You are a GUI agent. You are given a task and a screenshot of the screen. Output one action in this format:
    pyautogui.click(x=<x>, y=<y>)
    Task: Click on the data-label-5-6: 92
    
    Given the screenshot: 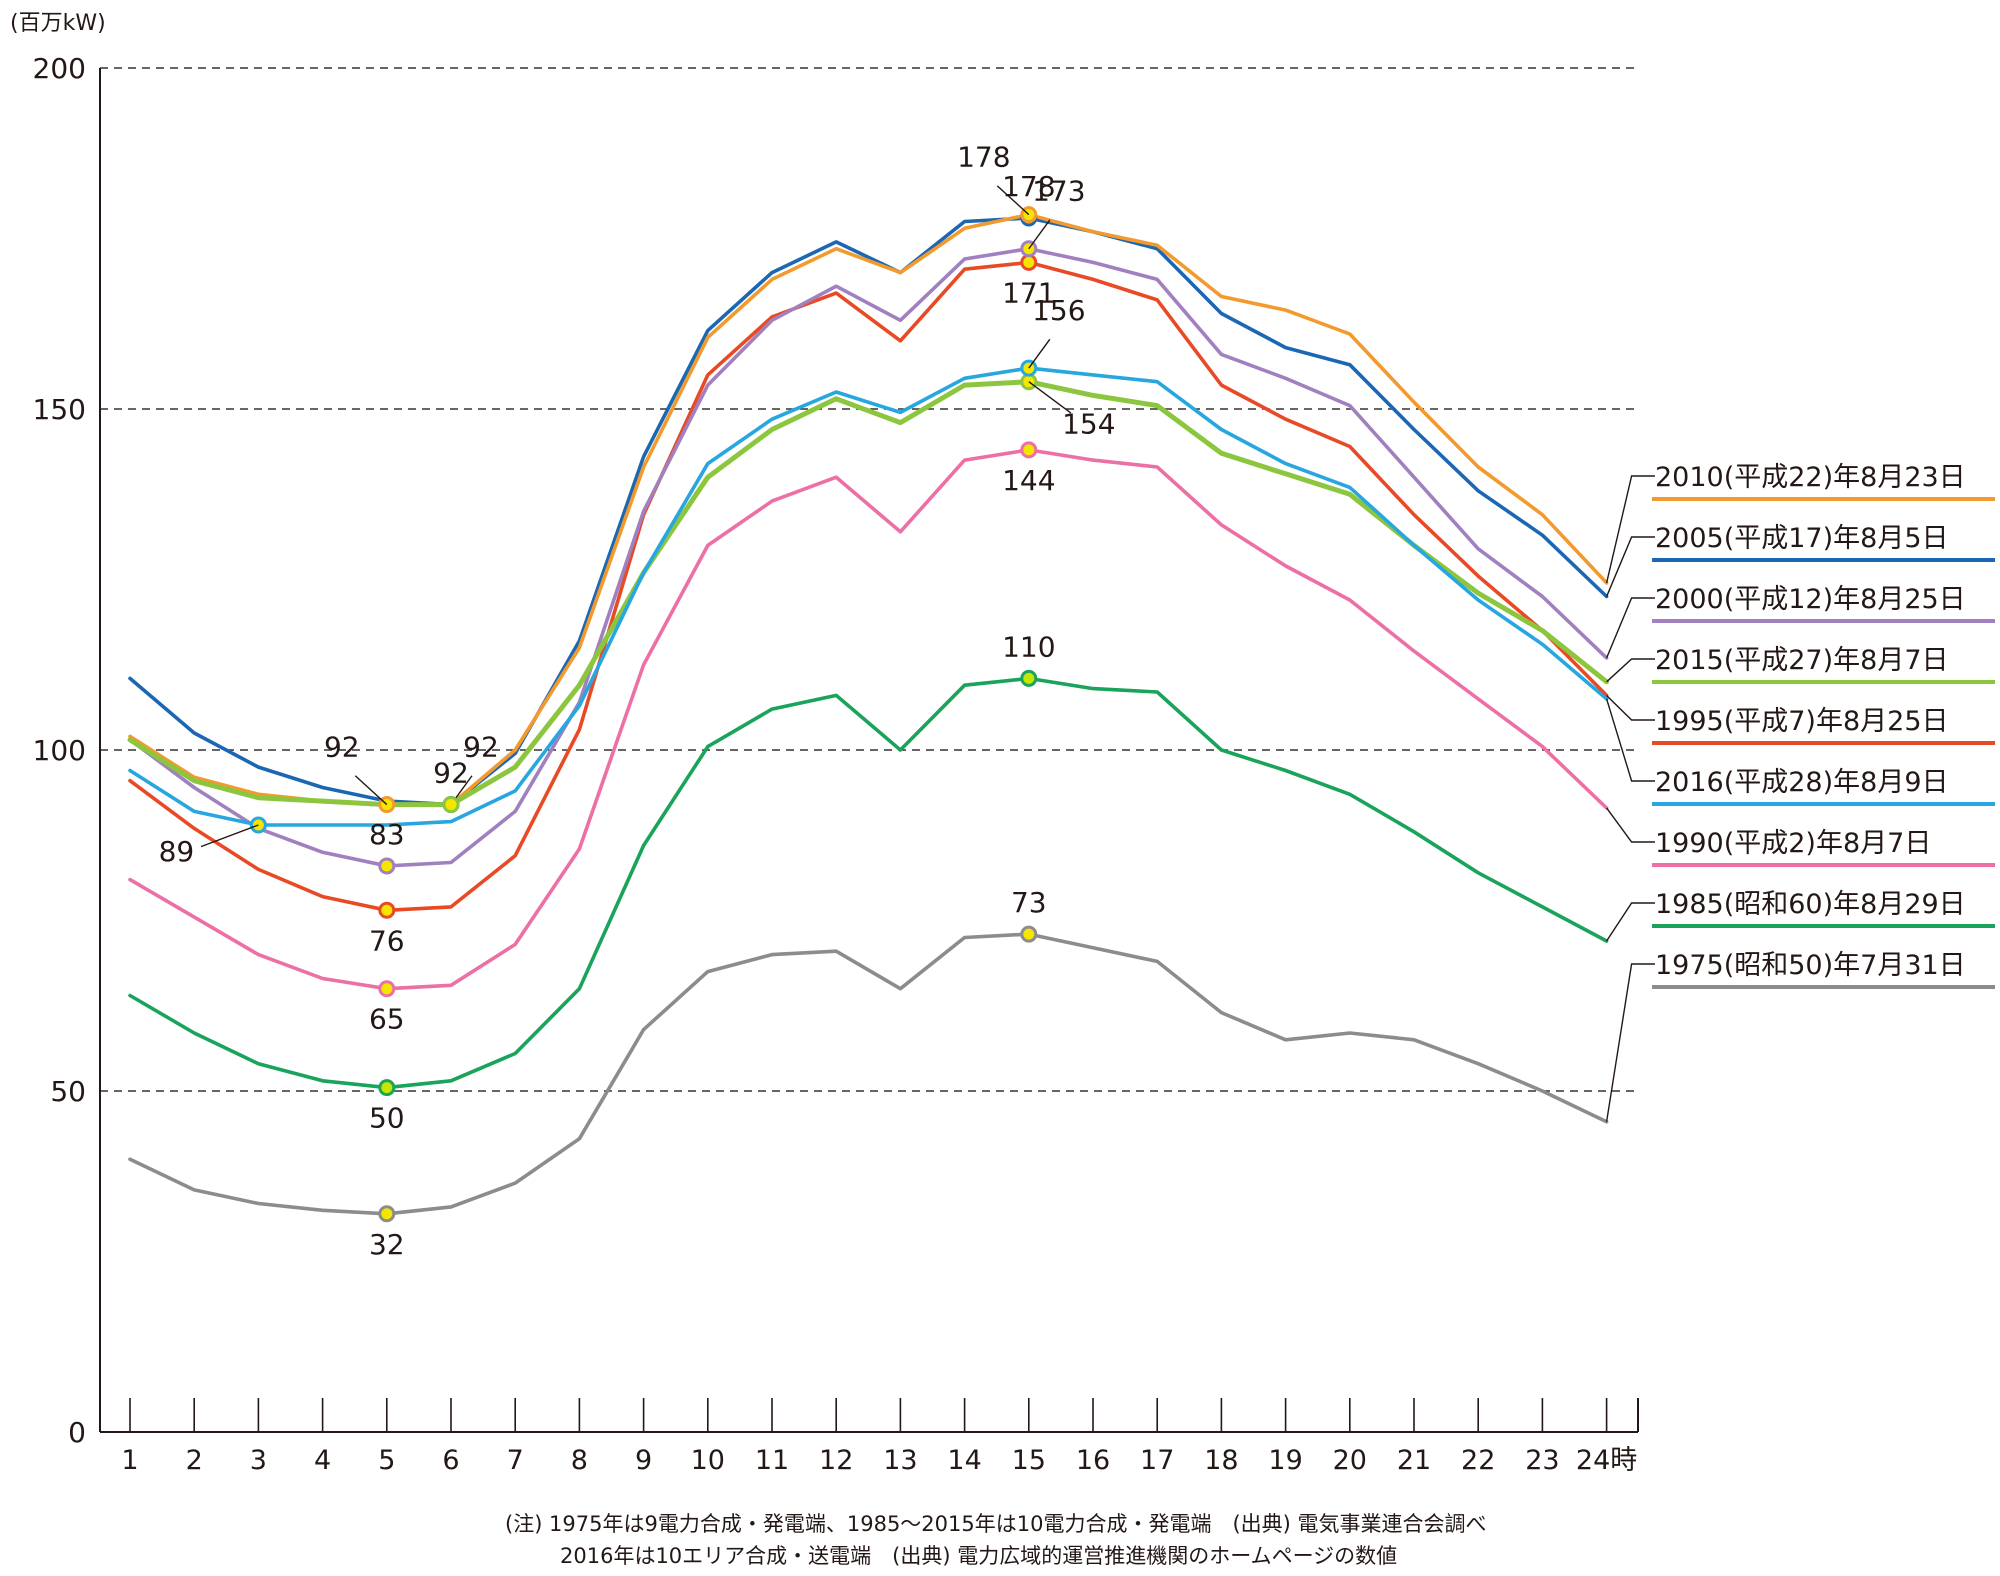 What is the action you would take?
    pyautogui.click(x=481, y=747)
    